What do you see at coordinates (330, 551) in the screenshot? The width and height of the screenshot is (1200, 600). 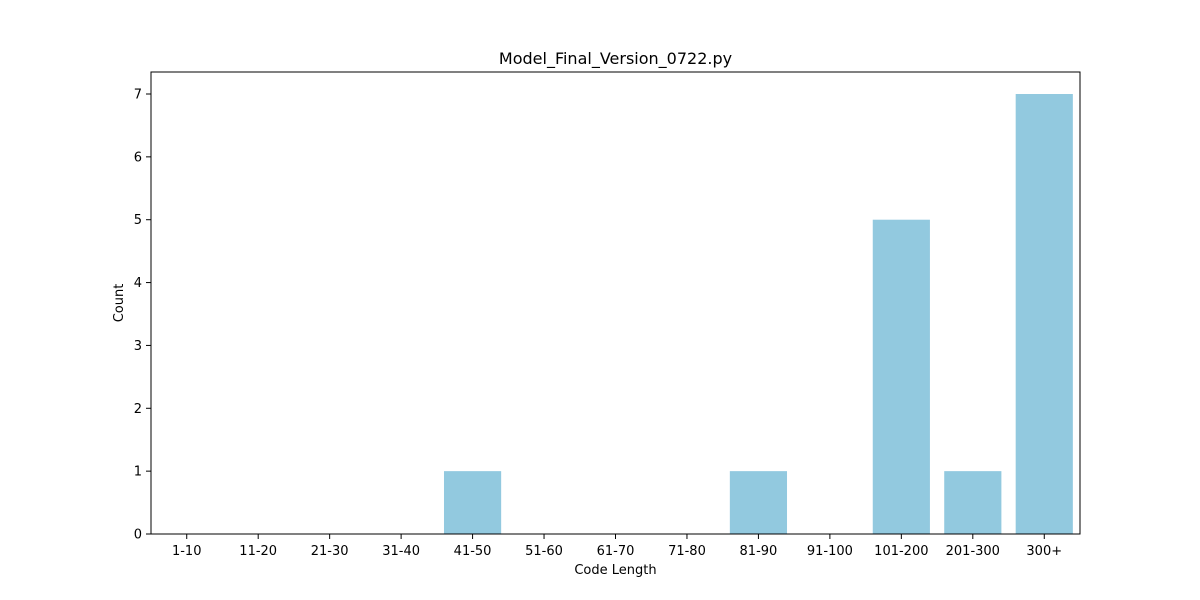 I see `x-tick-label: 21-30` at bounding box center [330, 551].